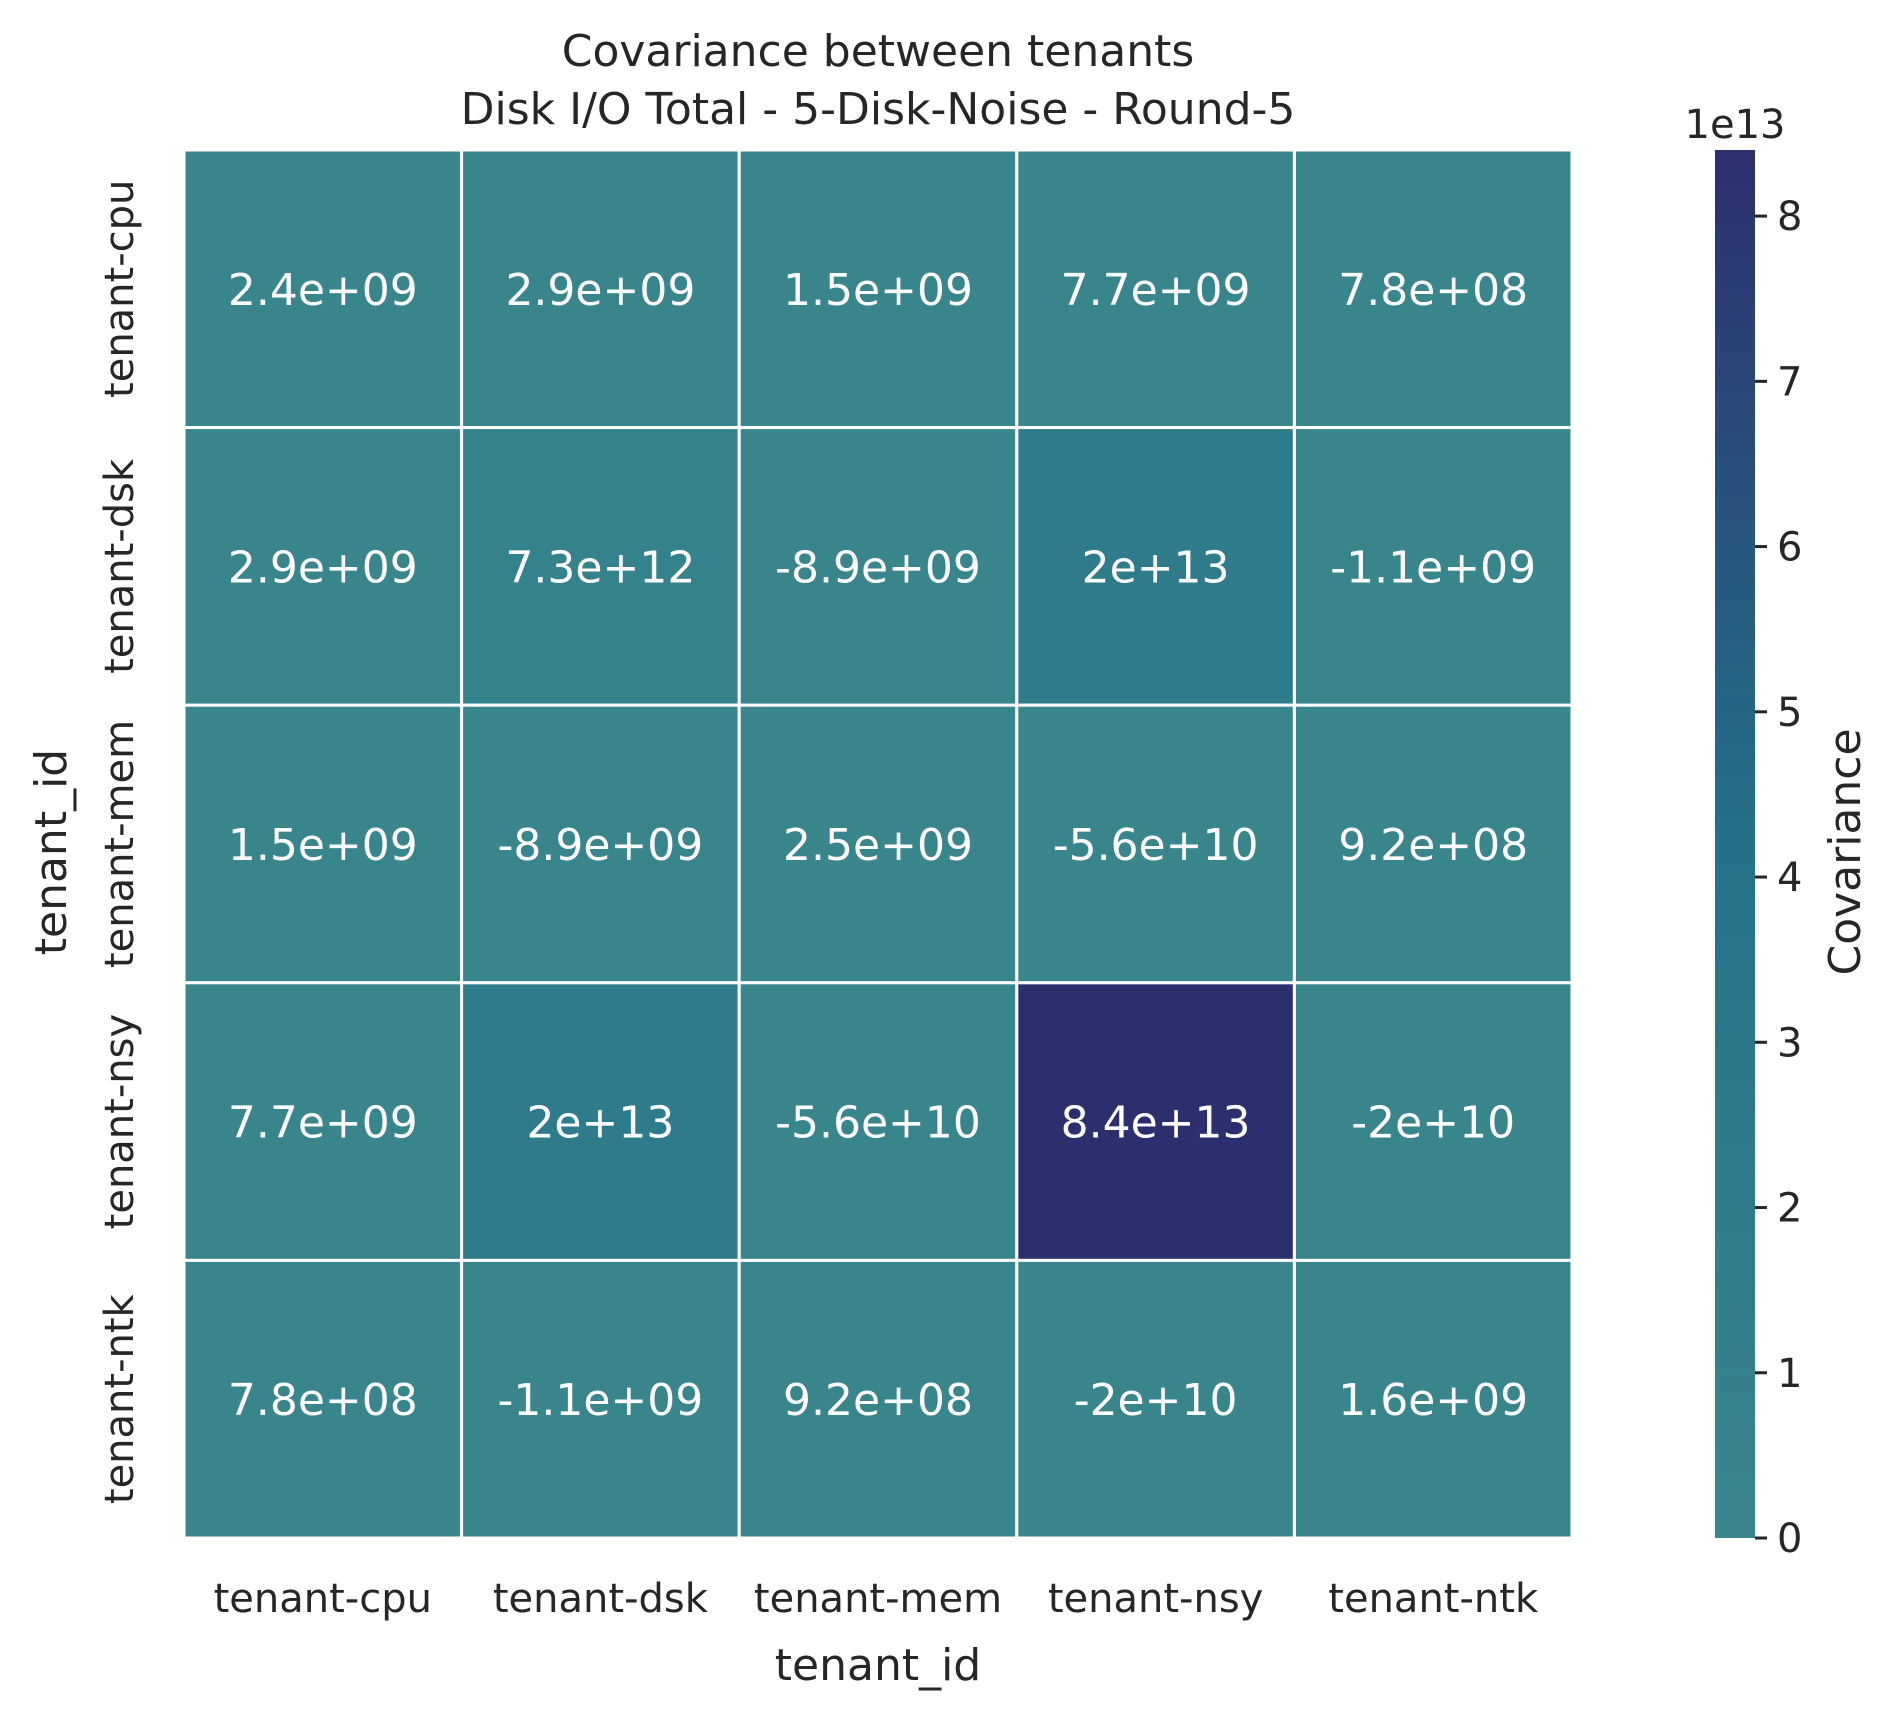 The width and height of the screenshot is (1893, 1720). Describe the element at coordinates (1789, 217) in the screenshot. I see `colorbar-tick-label: 8` at that location.